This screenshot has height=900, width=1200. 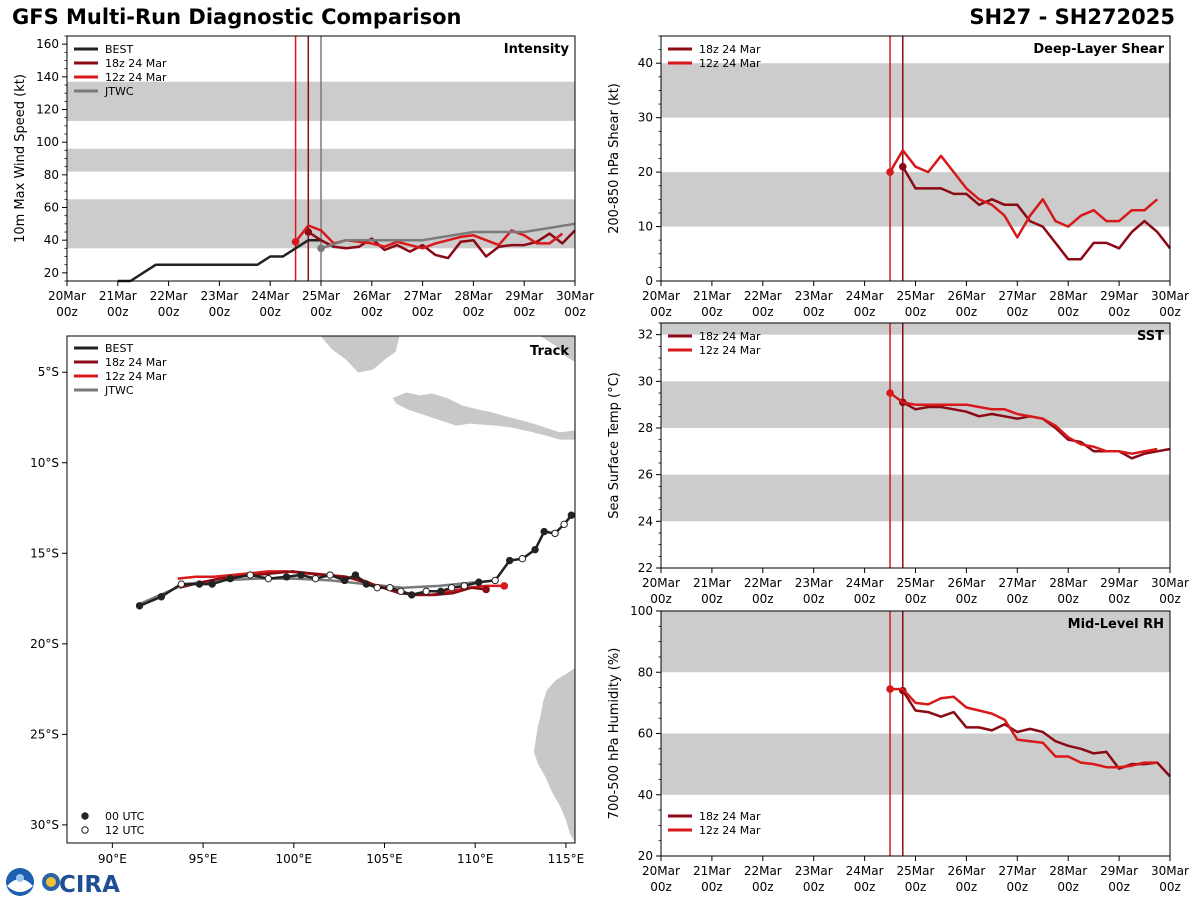 I want to click on track-marker-legend-label-00-utc: 00 UTC, so click(x=125, y=816).